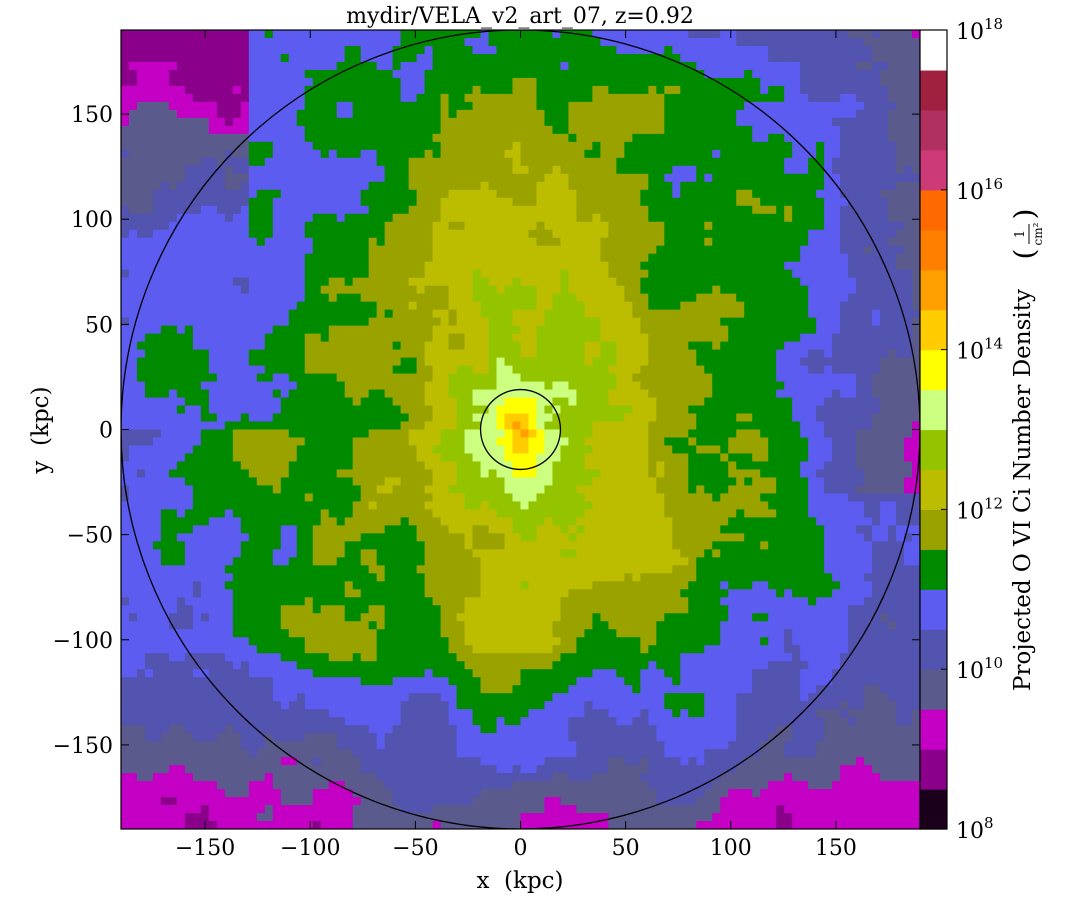 Image resolution: width=1085 pixels, height=919 pixels. I want to click on y-tick-label: −50, so click(90, 536).